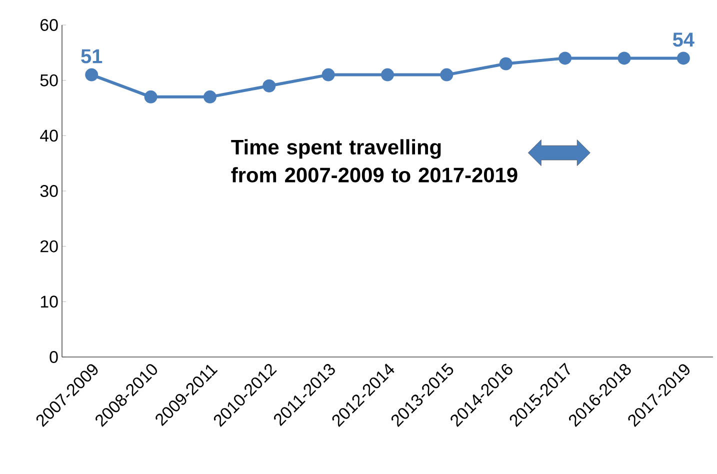 This screenshot has height=474, width=717. I want to click on y-tick-label: 60, so click(49, 24).